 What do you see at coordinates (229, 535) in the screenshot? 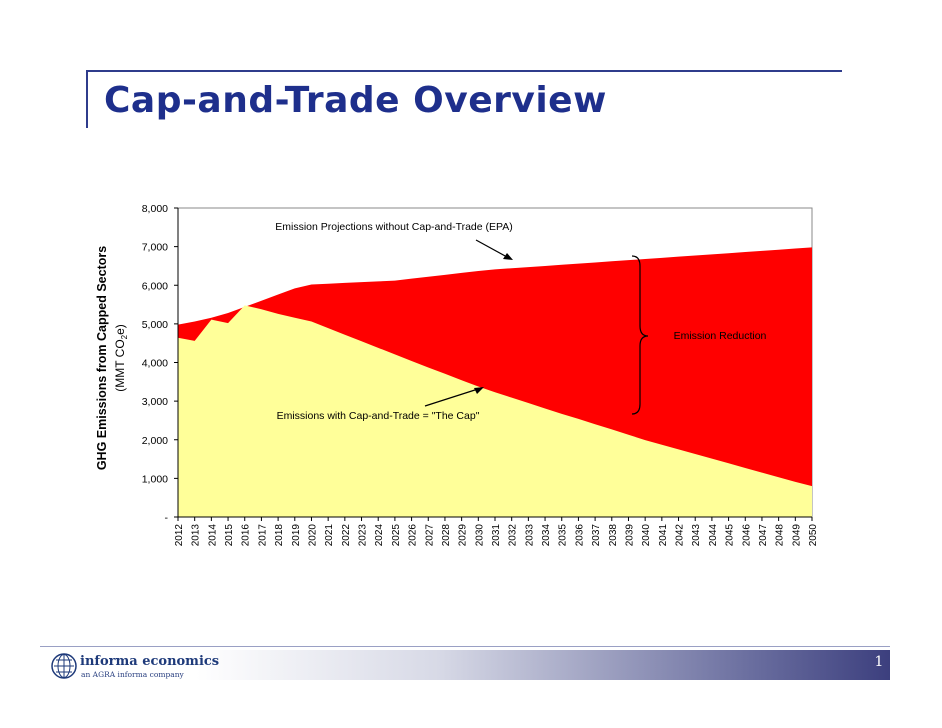
I see `x-tick-label: 2015` at bounding box center [229, 535].